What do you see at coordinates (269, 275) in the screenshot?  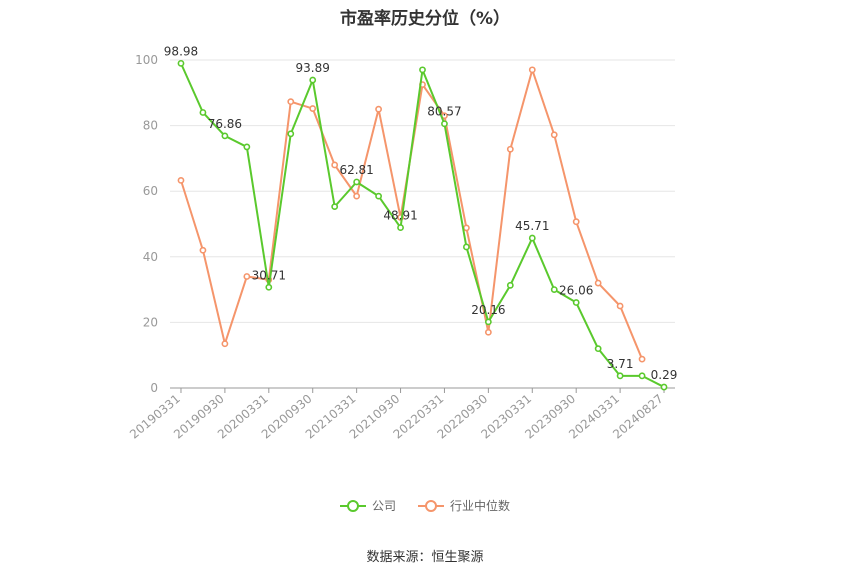 I see `data-label: 30.71` at bounding box center [269, 275].